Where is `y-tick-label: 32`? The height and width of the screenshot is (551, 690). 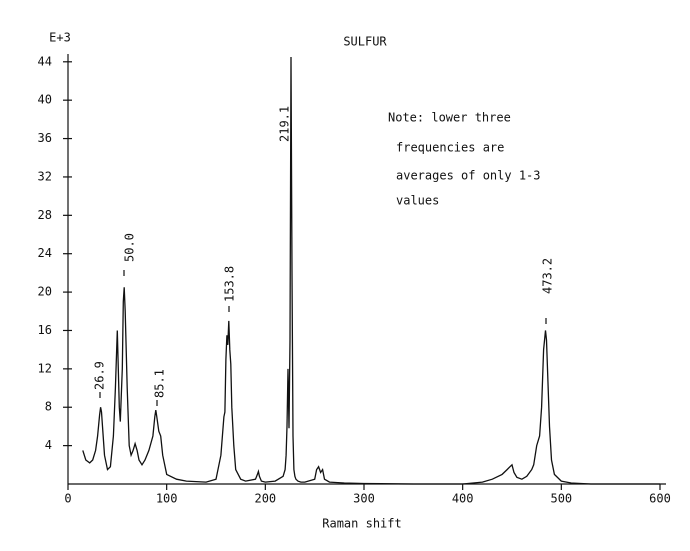 y-tick-label: 32 is located at coordinates (45, 176).